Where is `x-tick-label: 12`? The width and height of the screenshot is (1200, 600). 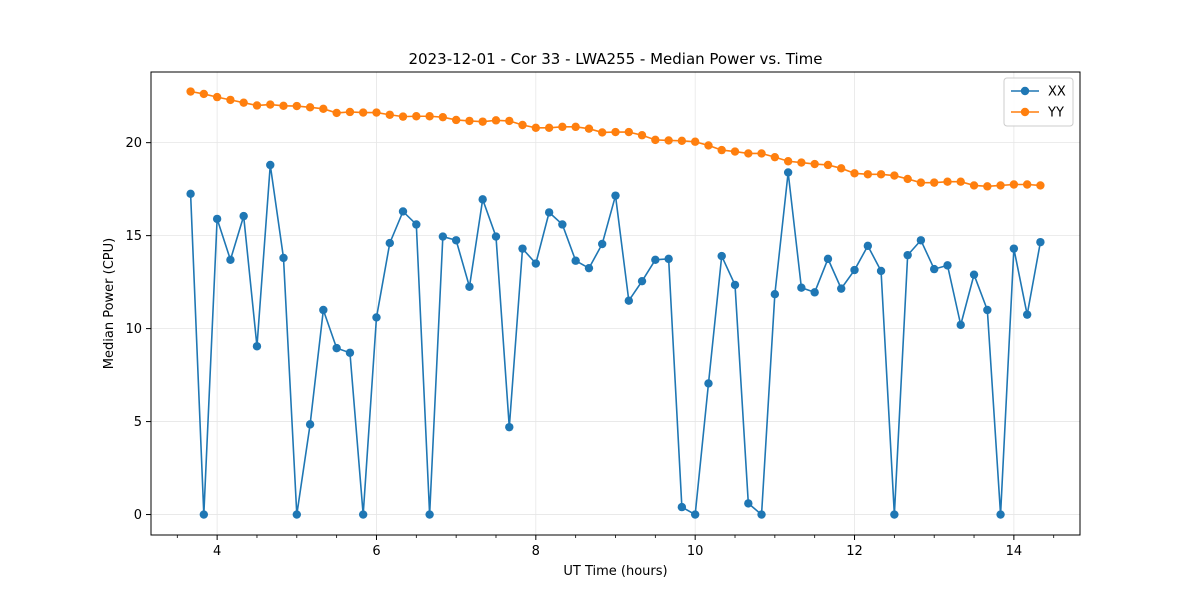
x-tick-label: 12 is located at coordinates (854, 551).